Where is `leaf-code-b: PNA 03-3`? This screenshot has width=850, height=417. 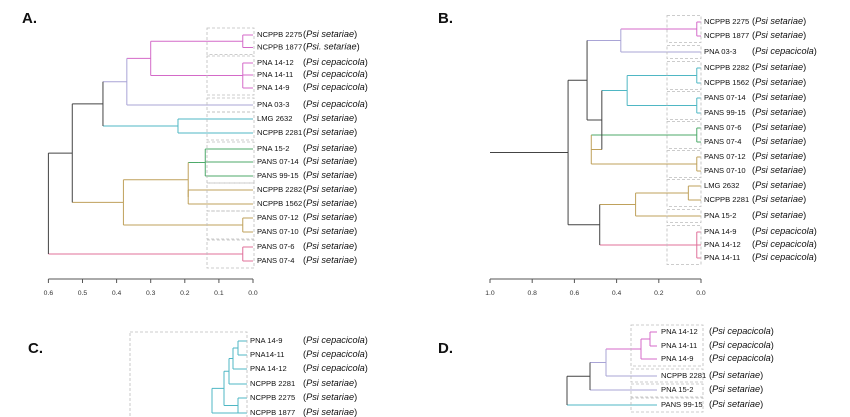
leaf-code-b: PNA 03-3 is located at coordinates (720, 51).